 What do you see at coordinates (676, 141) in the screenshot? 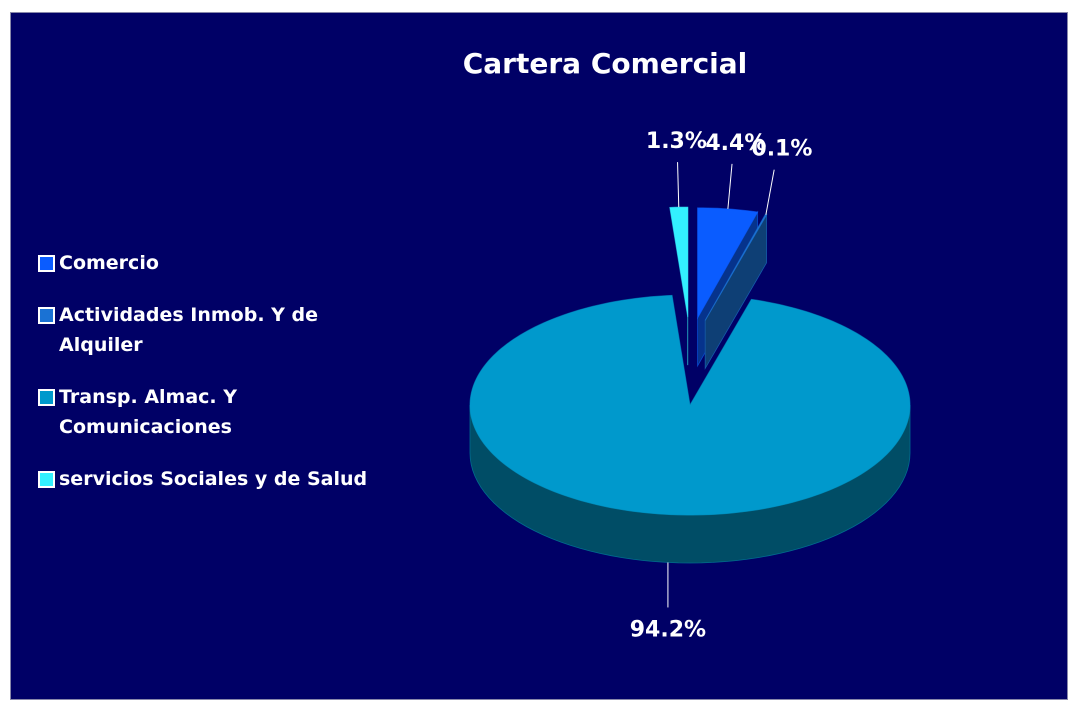
I see `data-label: 1.3%` at bounding box center [676, 141].